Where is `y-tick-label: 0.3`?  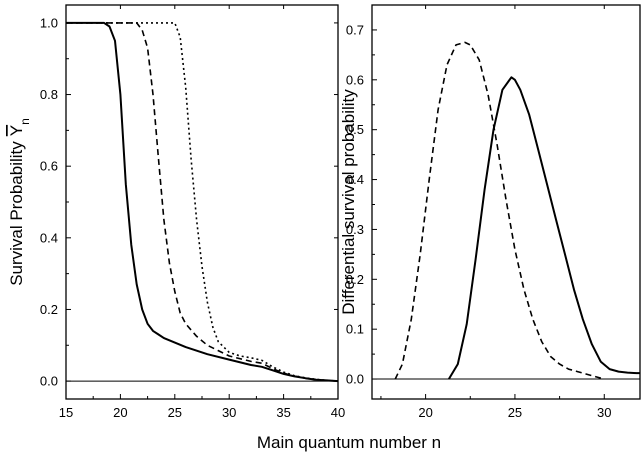
y-tick-label: 0.3 is located at coordinates (355, 229).